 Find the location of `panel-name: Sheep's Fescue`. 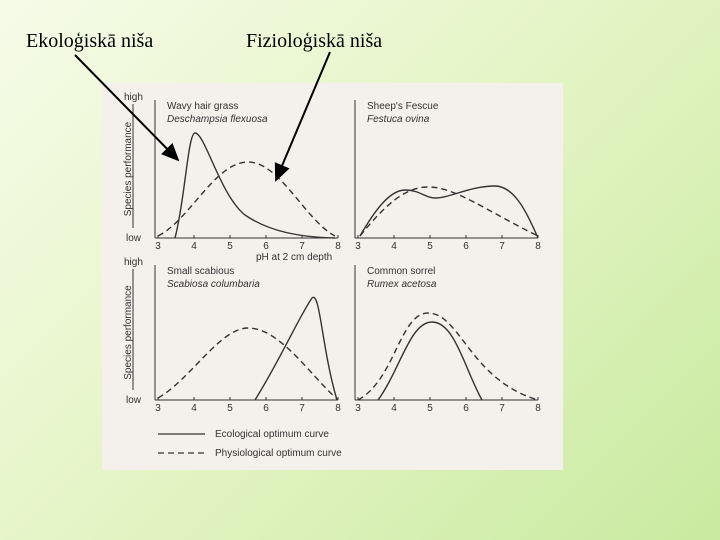

panel-name: Sheep's Fescue is located at coordinates (403, 106).